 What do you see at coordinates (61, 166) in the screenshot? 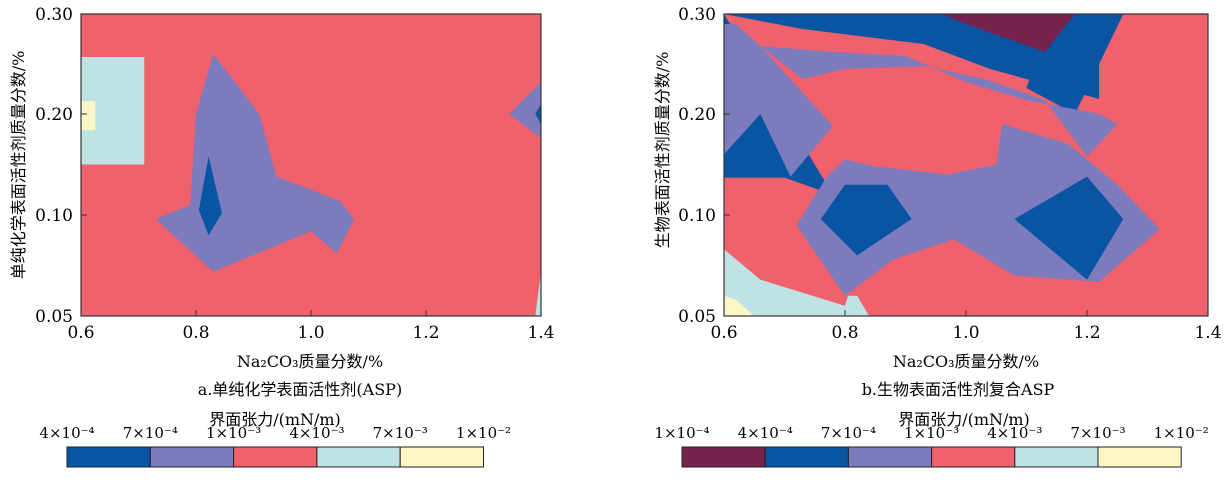
I see `y-ticks-a: 0.05 0.10 0.20 0.30` at bounding box center [61, 166].